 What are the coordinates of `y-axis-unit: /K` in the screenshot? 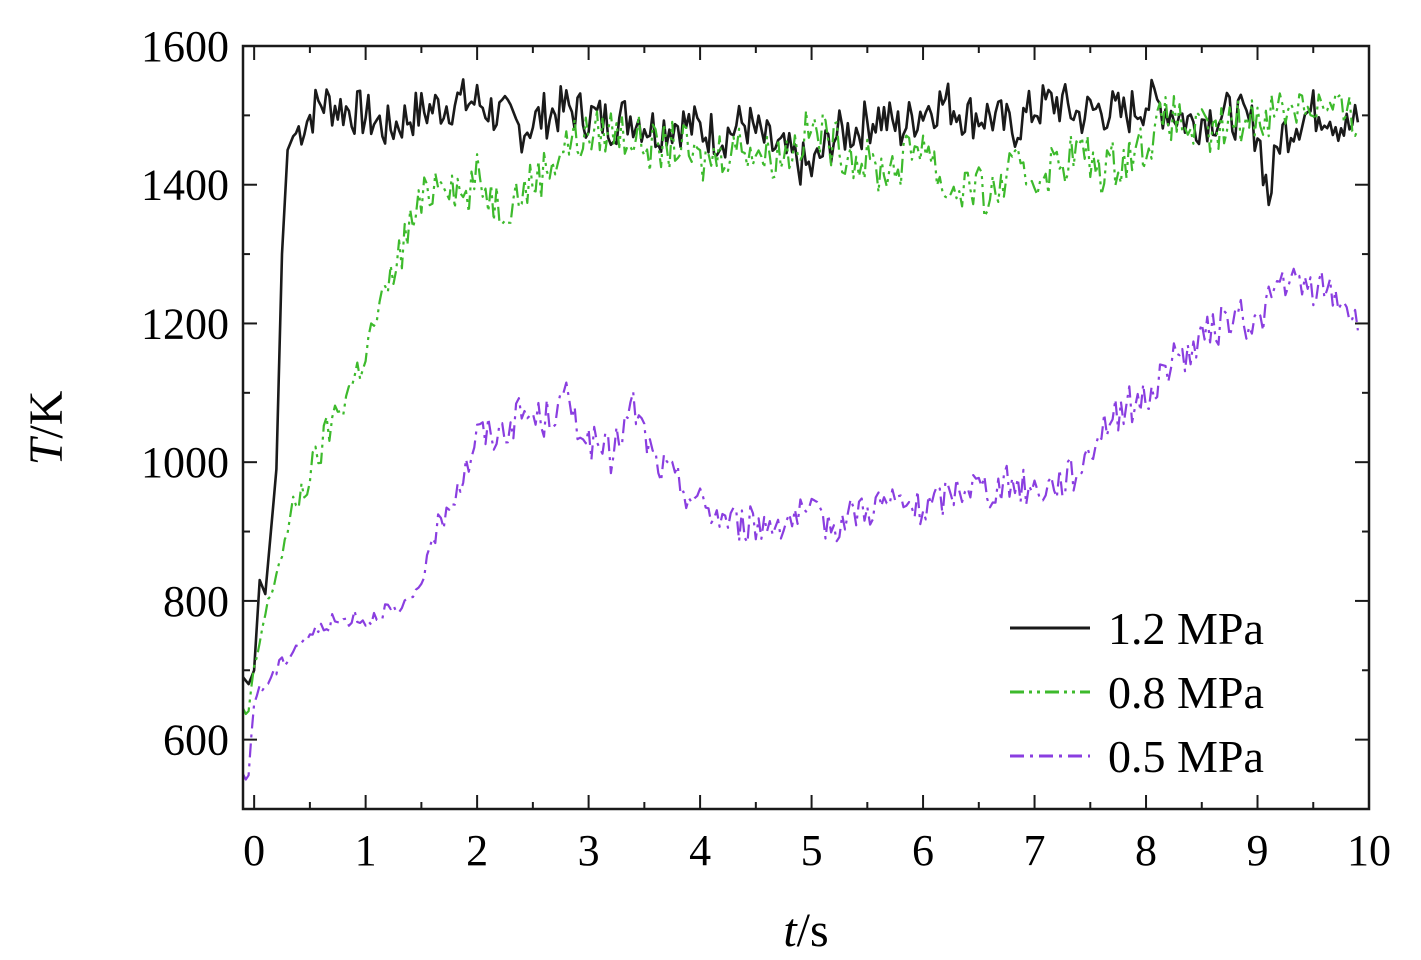 It's located at (46, 414).